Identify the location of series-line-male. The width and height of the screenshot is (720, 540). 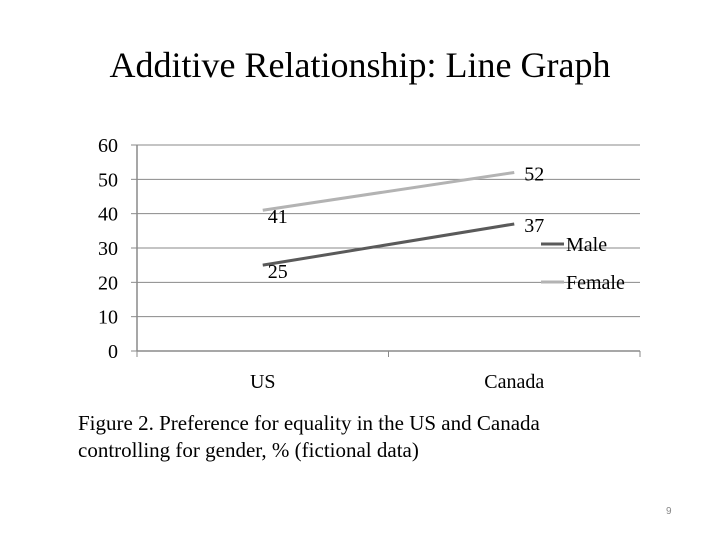
(388, 244).